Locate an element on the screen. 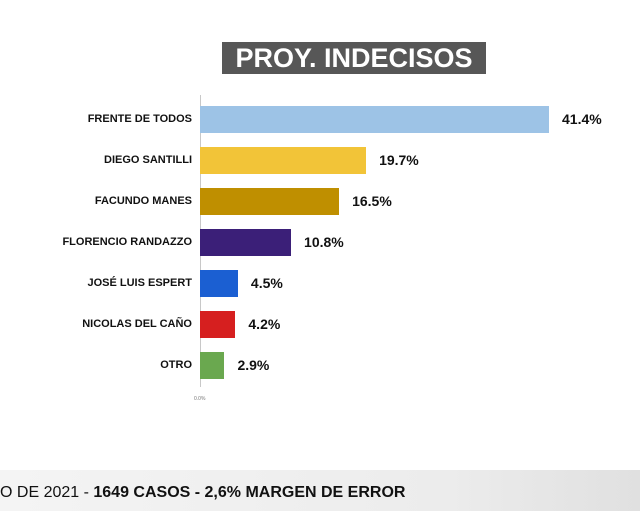  category-label: OTRO is located at coordinates (176, 364).